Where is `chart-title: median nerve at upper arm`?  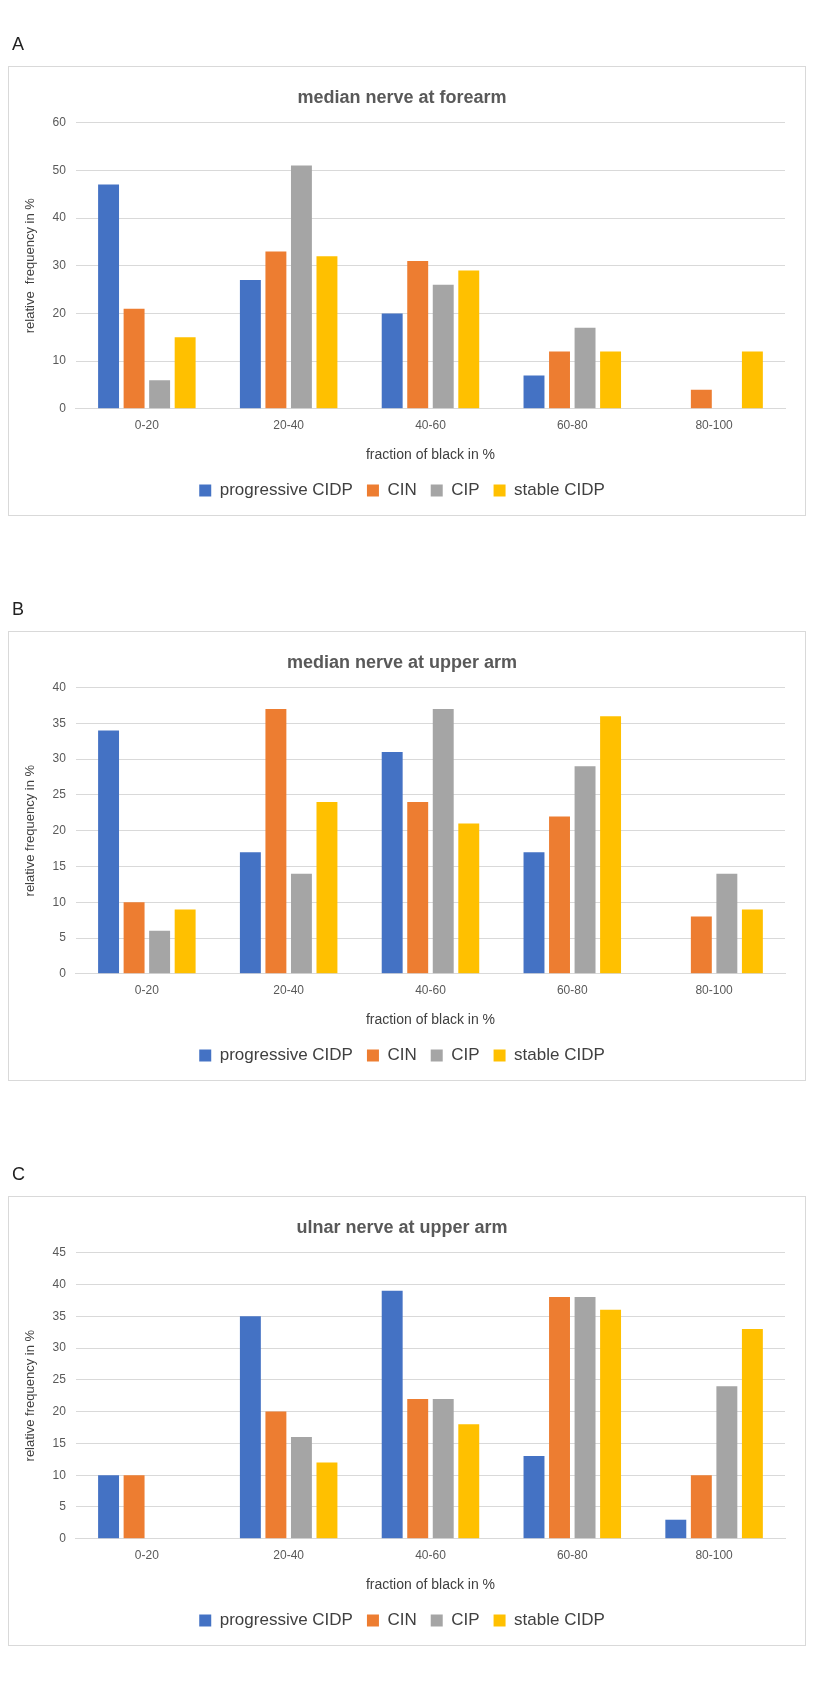
chart-title: median nerve at upper arm is located at coordinates (402, 661).